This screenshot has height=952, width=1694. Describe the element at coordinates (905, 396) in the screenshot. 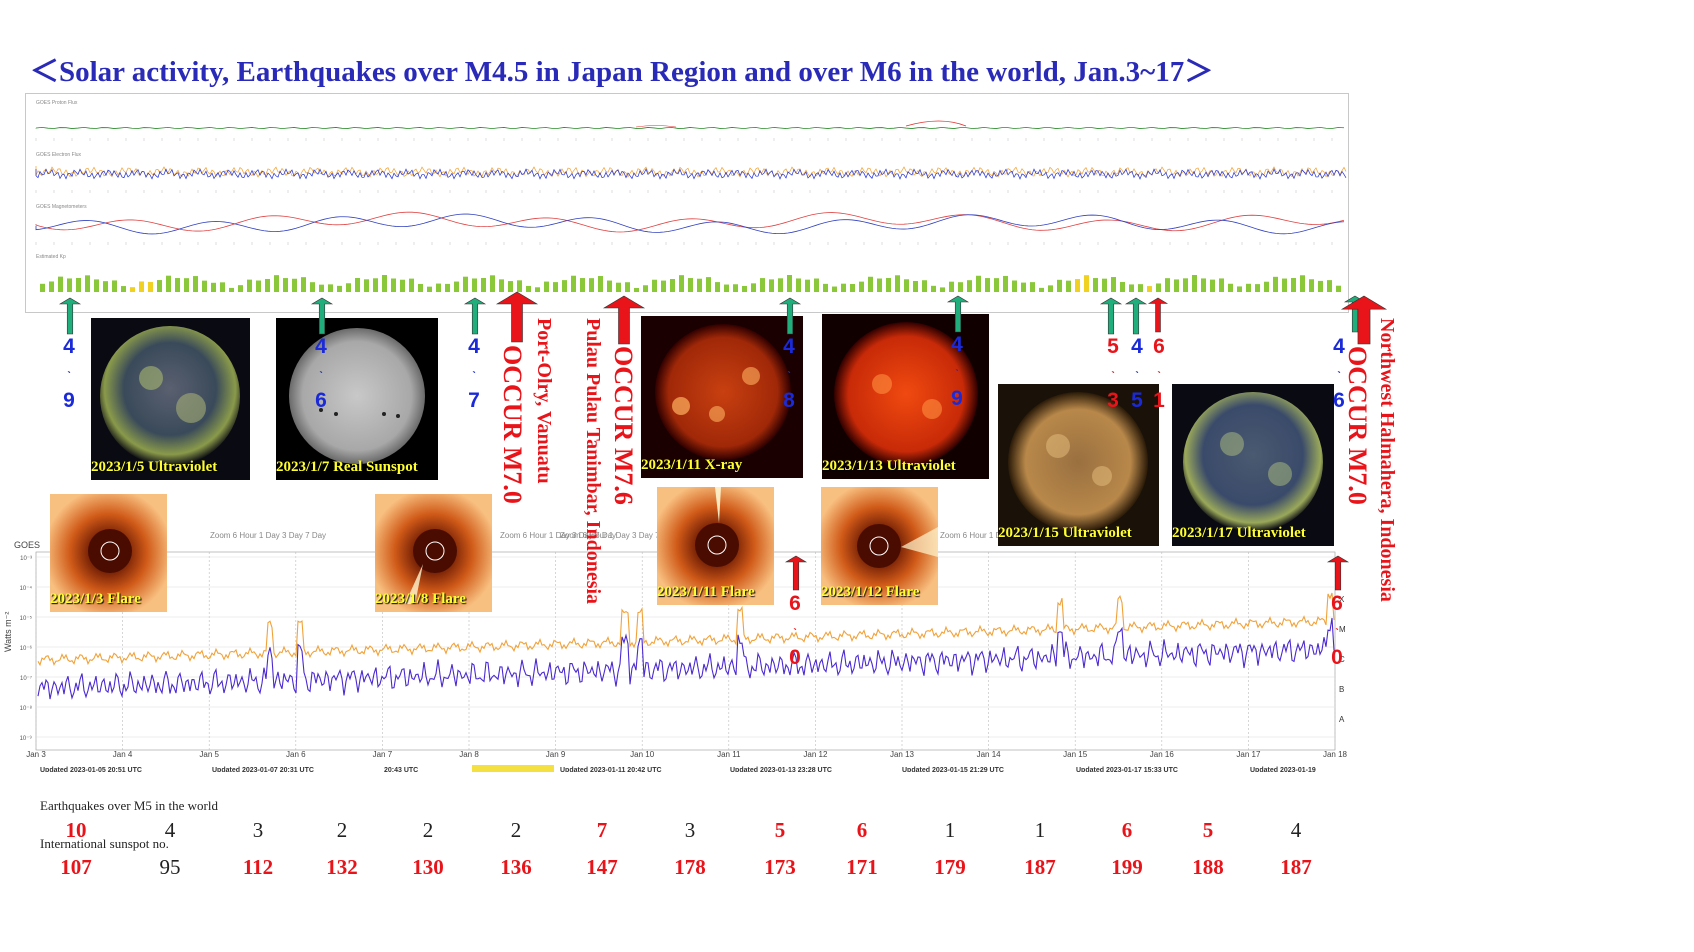

I see `sun-image-jan13: 2023/1/13 Ultraviolet` at that location.